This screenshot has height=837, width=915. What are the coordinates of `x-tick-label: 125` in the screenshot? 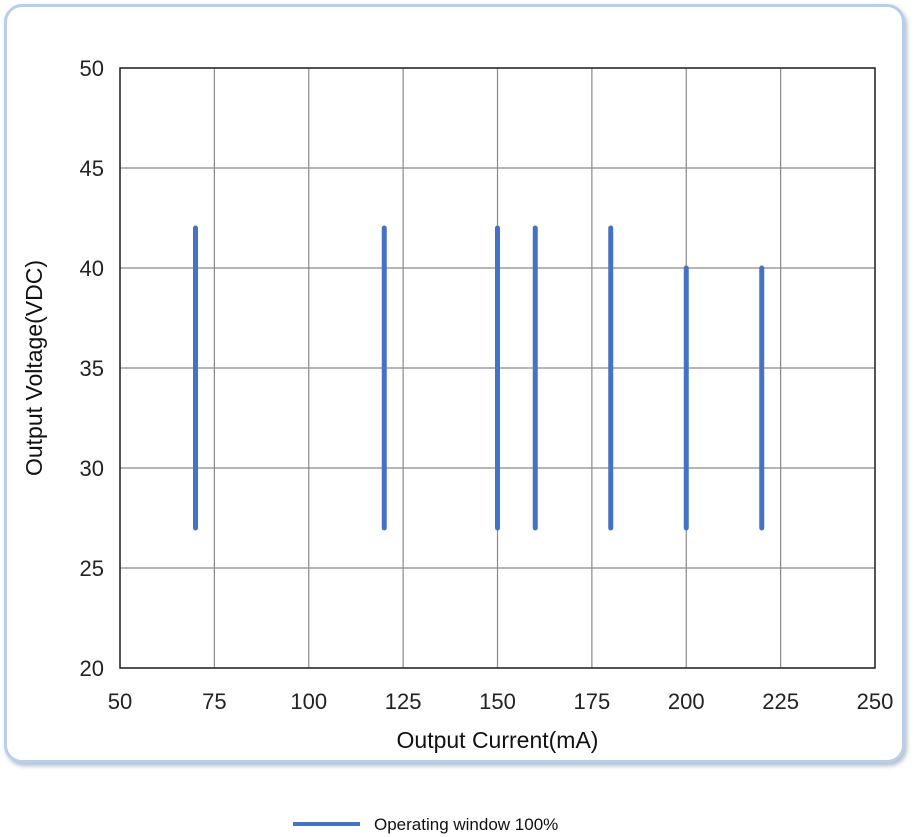 It's located at (403, 701).